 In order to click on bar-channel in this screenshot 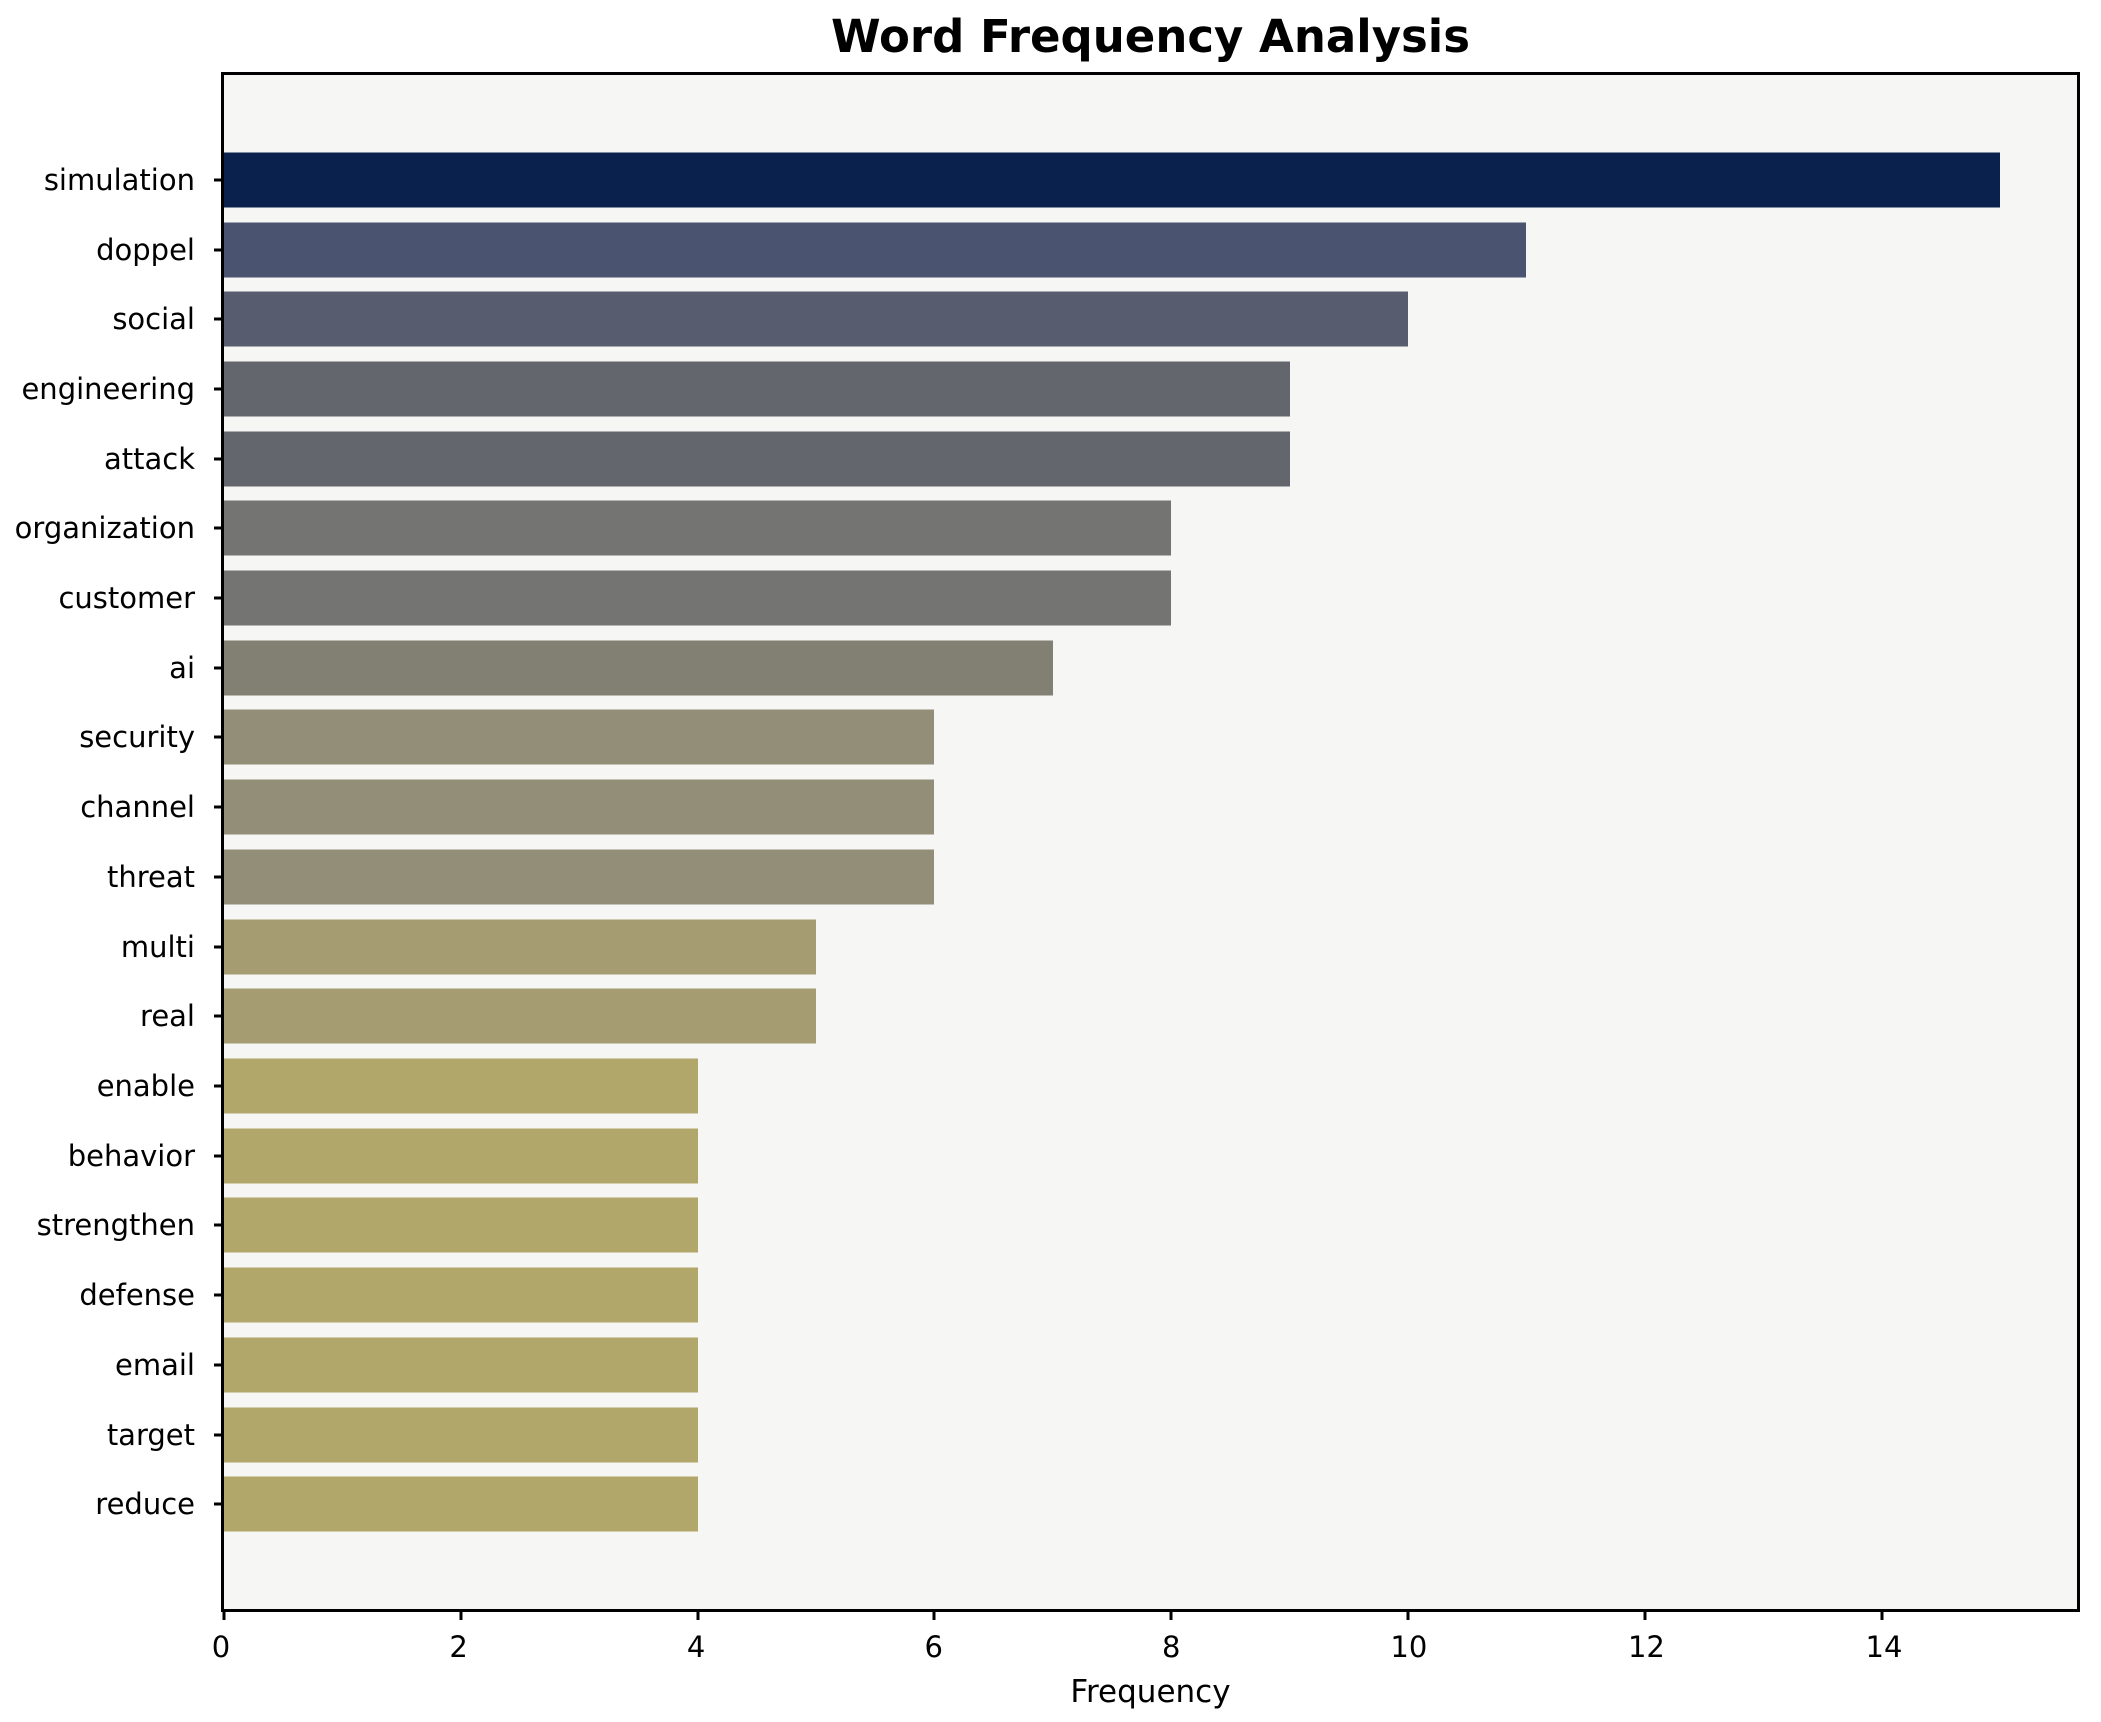, I will do `click(579, 807)`.